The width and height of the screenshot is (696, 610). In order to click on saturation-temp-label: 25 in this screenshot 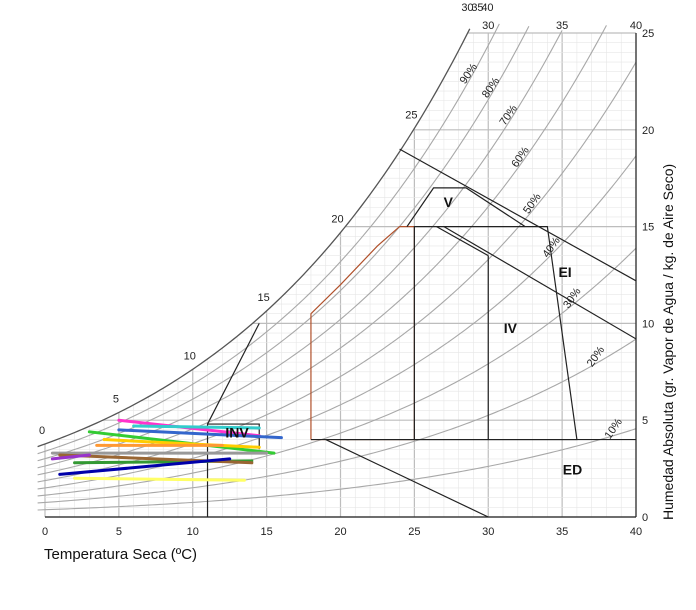, I will do `click(411, 115)`.